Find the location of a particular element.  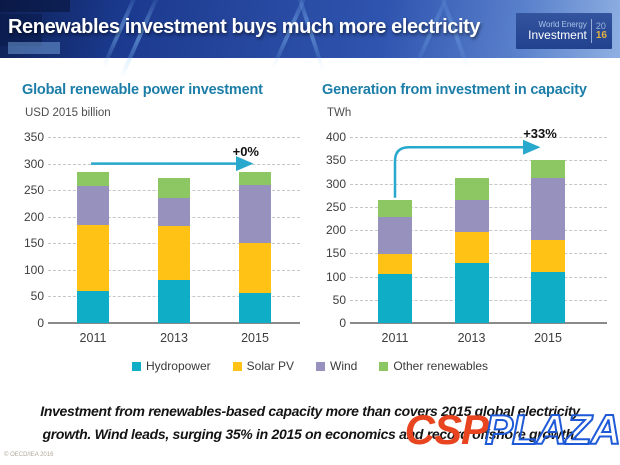

legend-label: Other renewables is located at coordinates (441, 366).